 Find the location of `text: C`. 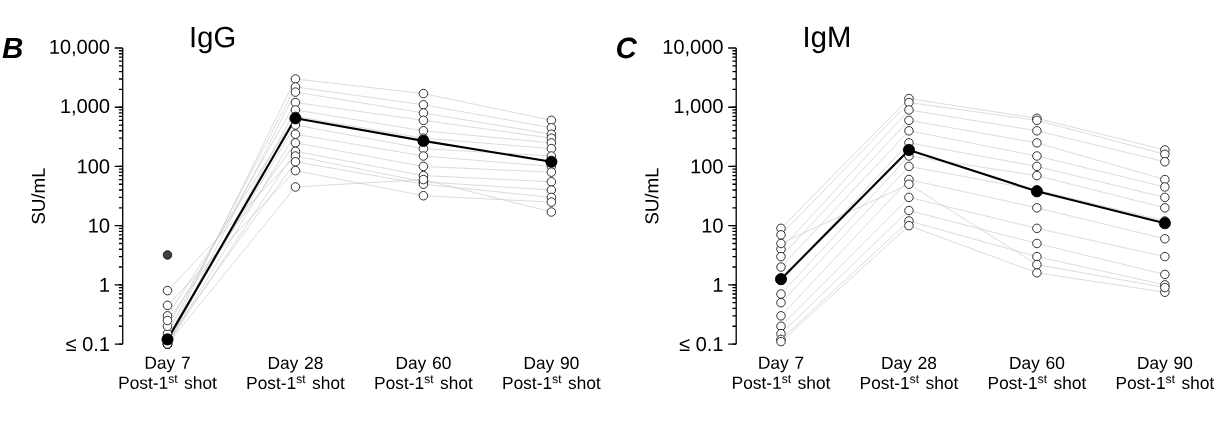

text: C is located at coordinates (627, 48).